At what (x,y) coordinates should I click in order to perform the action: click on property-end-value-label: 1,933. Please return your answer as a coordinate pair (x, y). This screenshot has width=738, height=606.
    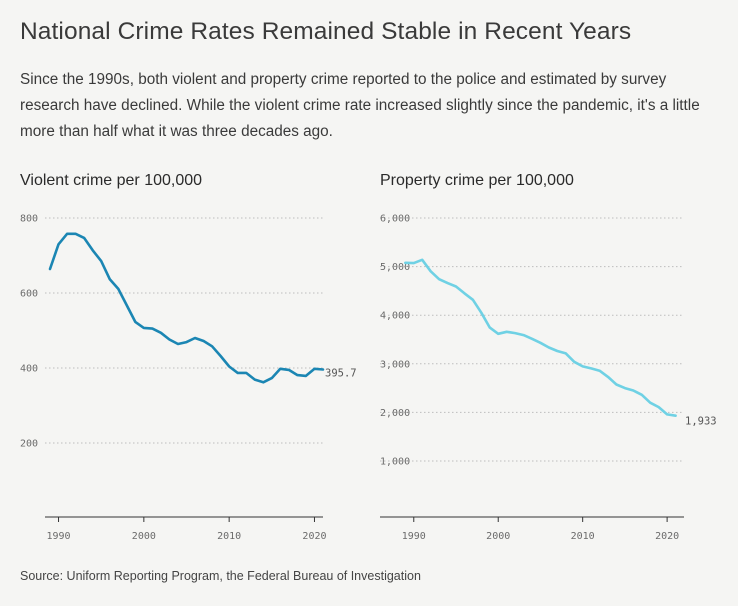
    Looking at the image, I should click on (701, 422).